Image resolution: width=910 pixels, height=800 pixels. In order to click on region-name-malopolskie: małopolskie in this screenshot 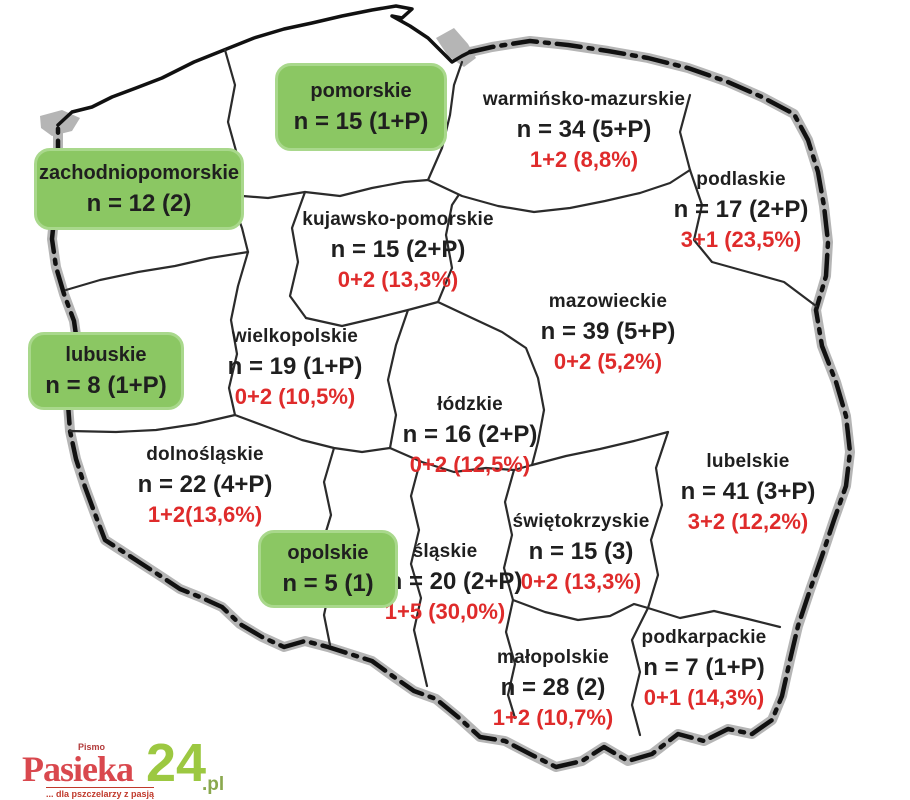, I will do `click(553, 657)`.